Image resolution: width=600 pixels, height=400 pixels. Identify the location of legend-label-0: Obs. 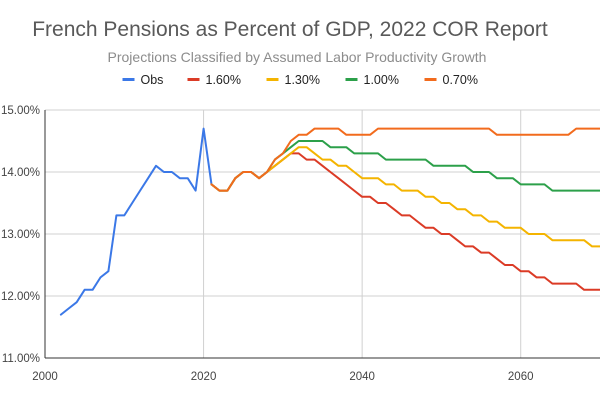
(152, 80).